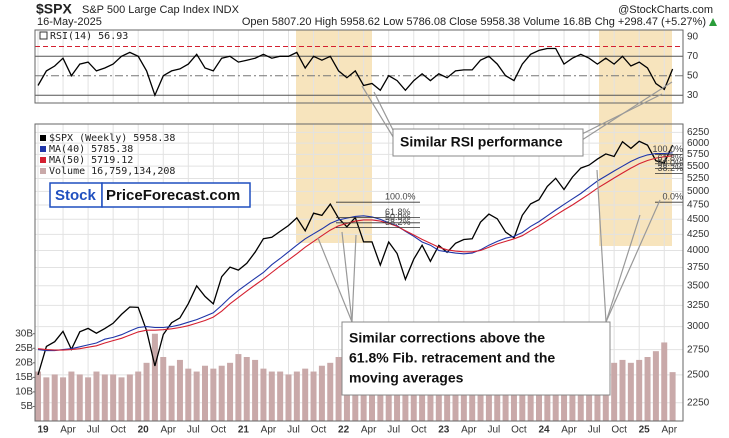 The width and height of the screenshot is (729, 438). Describe the element at coordinates (698, 219) in the screenshot. I see `y-tick-label: 4500` at that location.